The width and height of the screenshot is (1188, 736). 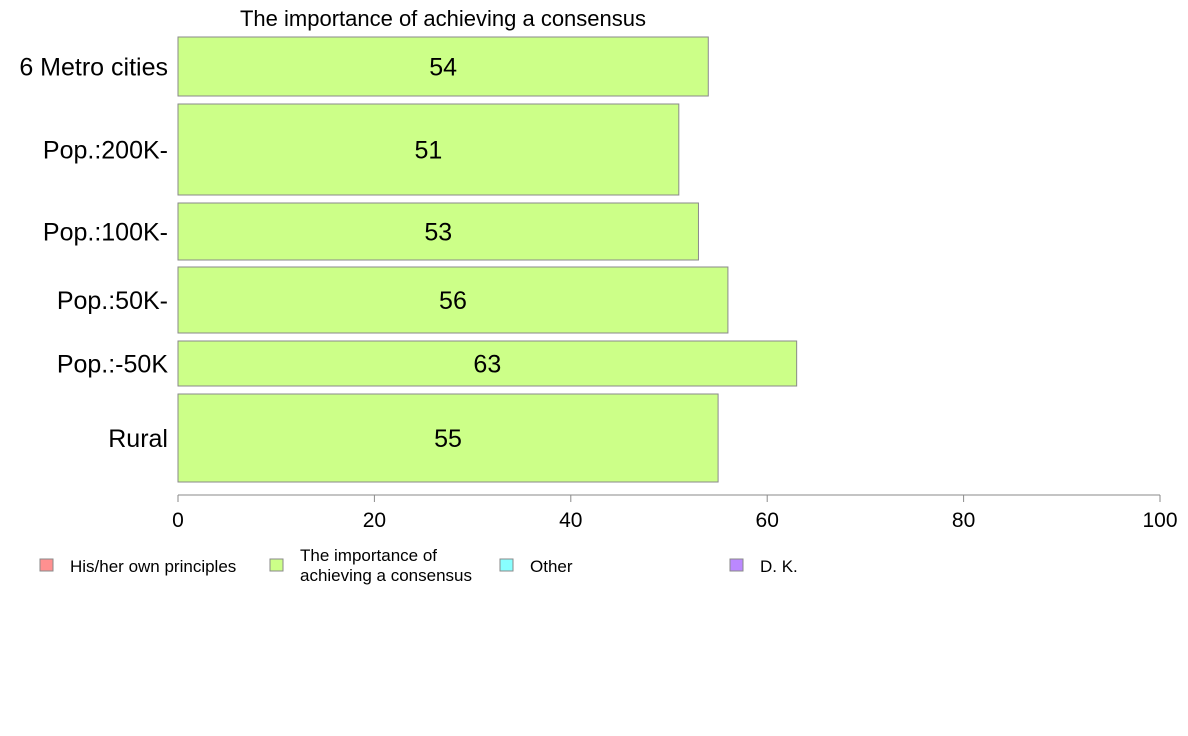 I want to click on bar-value-label: 51, so click(x=429, y=151).